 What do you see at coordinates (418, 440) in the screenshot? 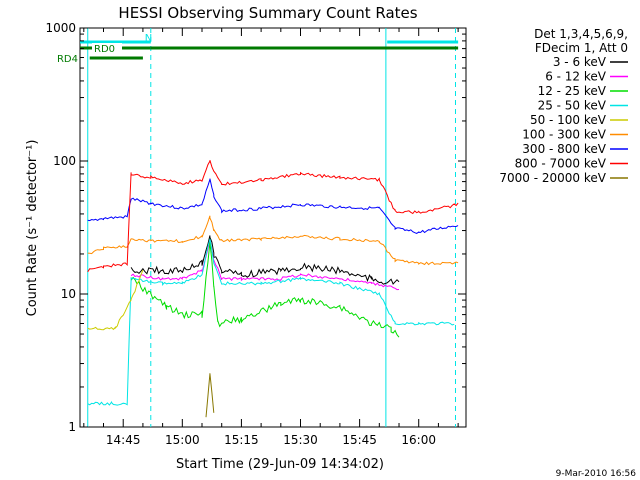
I see `x-tick-label: 16:00` at bounding box center [418, 440].